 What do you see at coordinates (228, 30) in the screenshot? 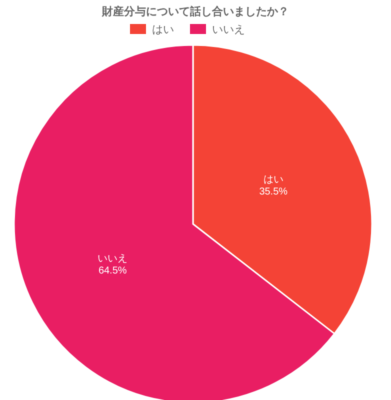
I see `category-label: いいえ` at bounding box center [228, 30].